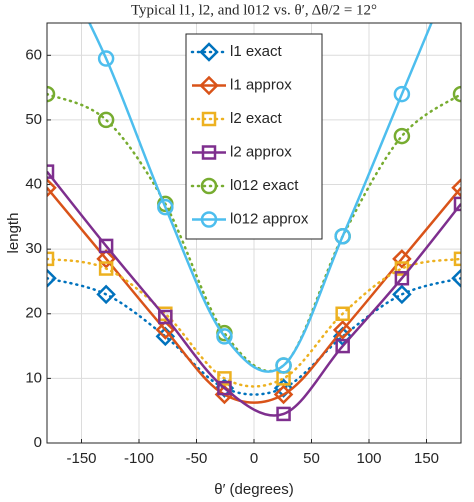 The height and width of the screenshot is (502, 474). I want to click on x-tick-label: -50, so click(197, 458).